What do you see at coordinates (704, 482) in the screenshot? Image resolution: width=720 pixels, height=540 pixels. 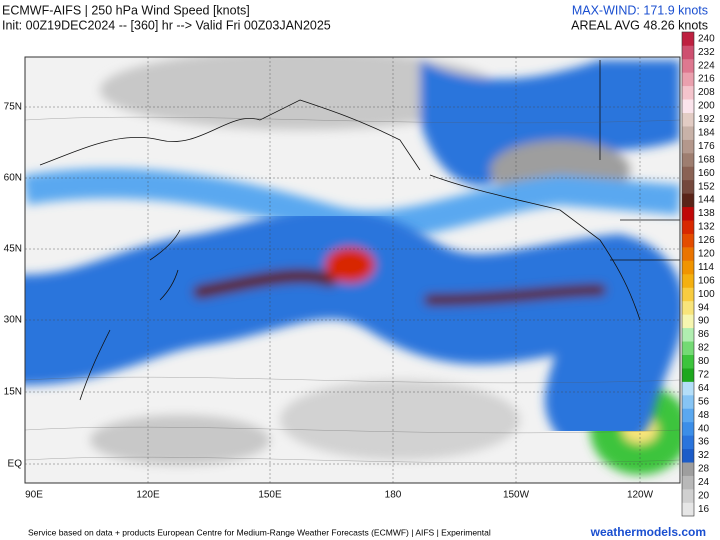 I see `colorbar-label: 24` at bounding box center [704, 482].